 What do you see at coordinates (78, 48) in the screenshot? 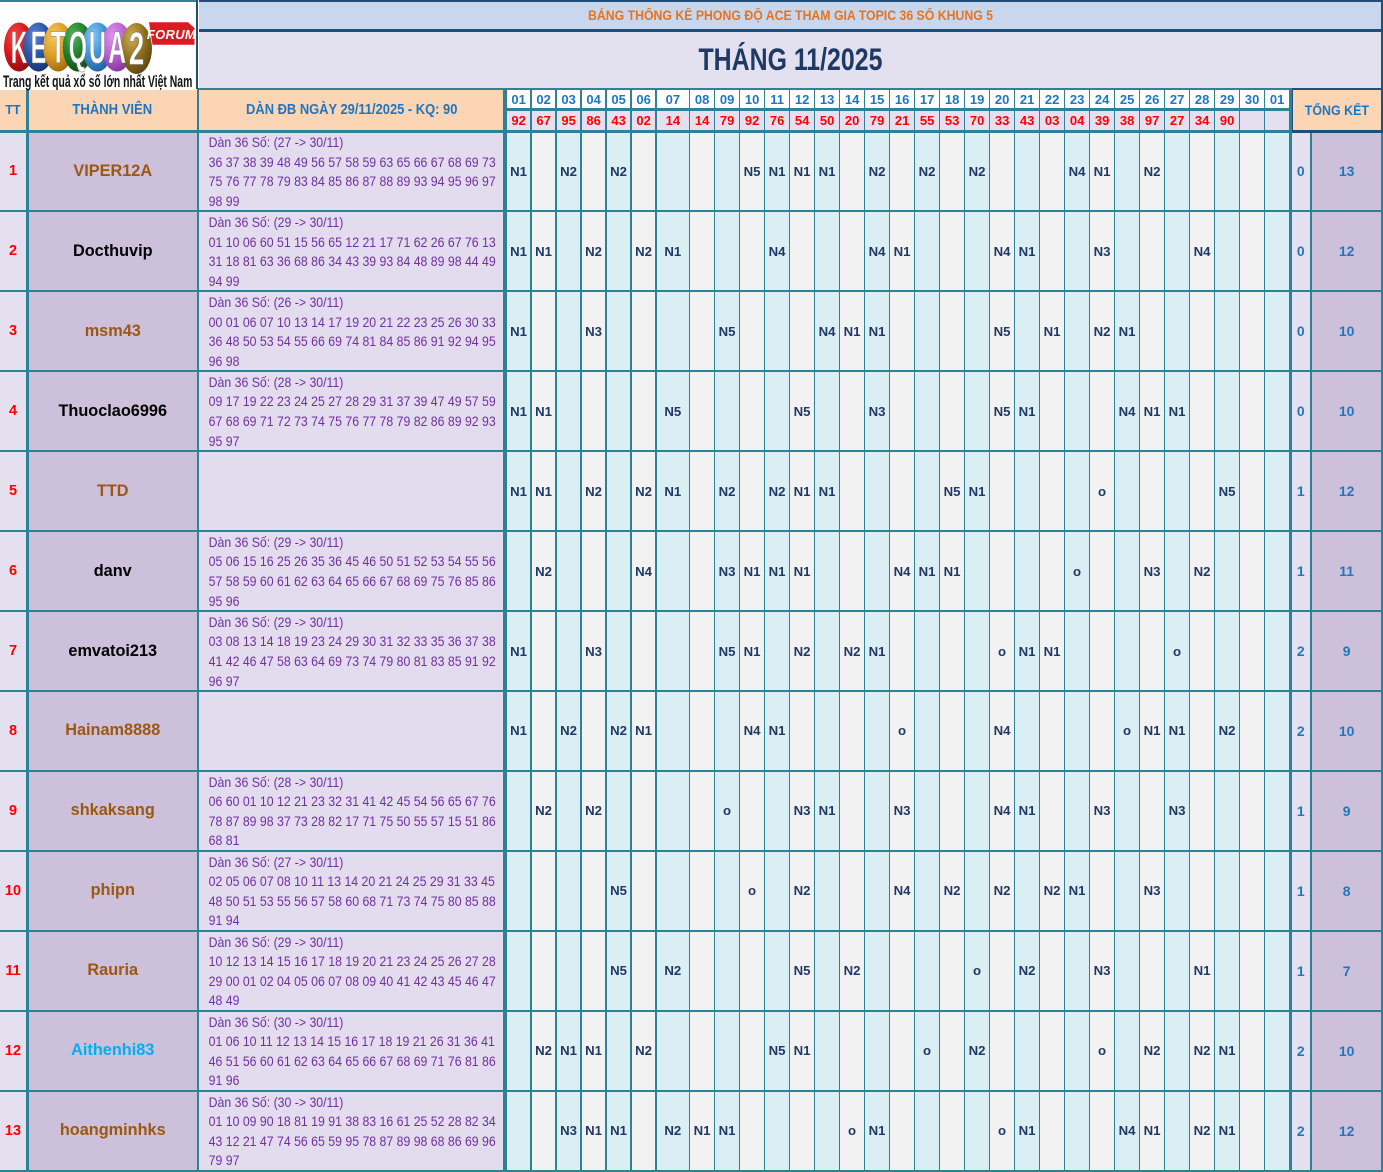
I see `svg-text: Q` at bounding box center [78, 48].